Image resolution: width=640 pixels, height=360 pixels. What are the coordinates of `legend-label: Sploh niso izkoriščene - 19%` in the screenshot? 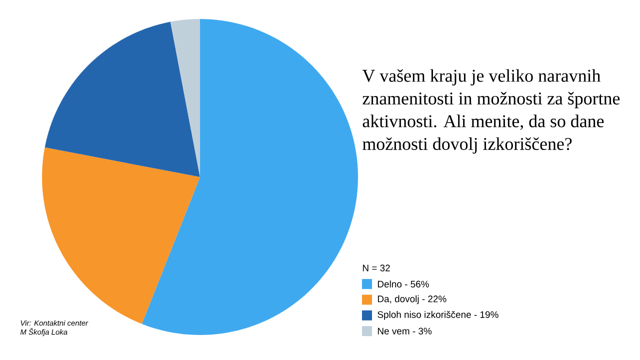 It's located at (438, 315).